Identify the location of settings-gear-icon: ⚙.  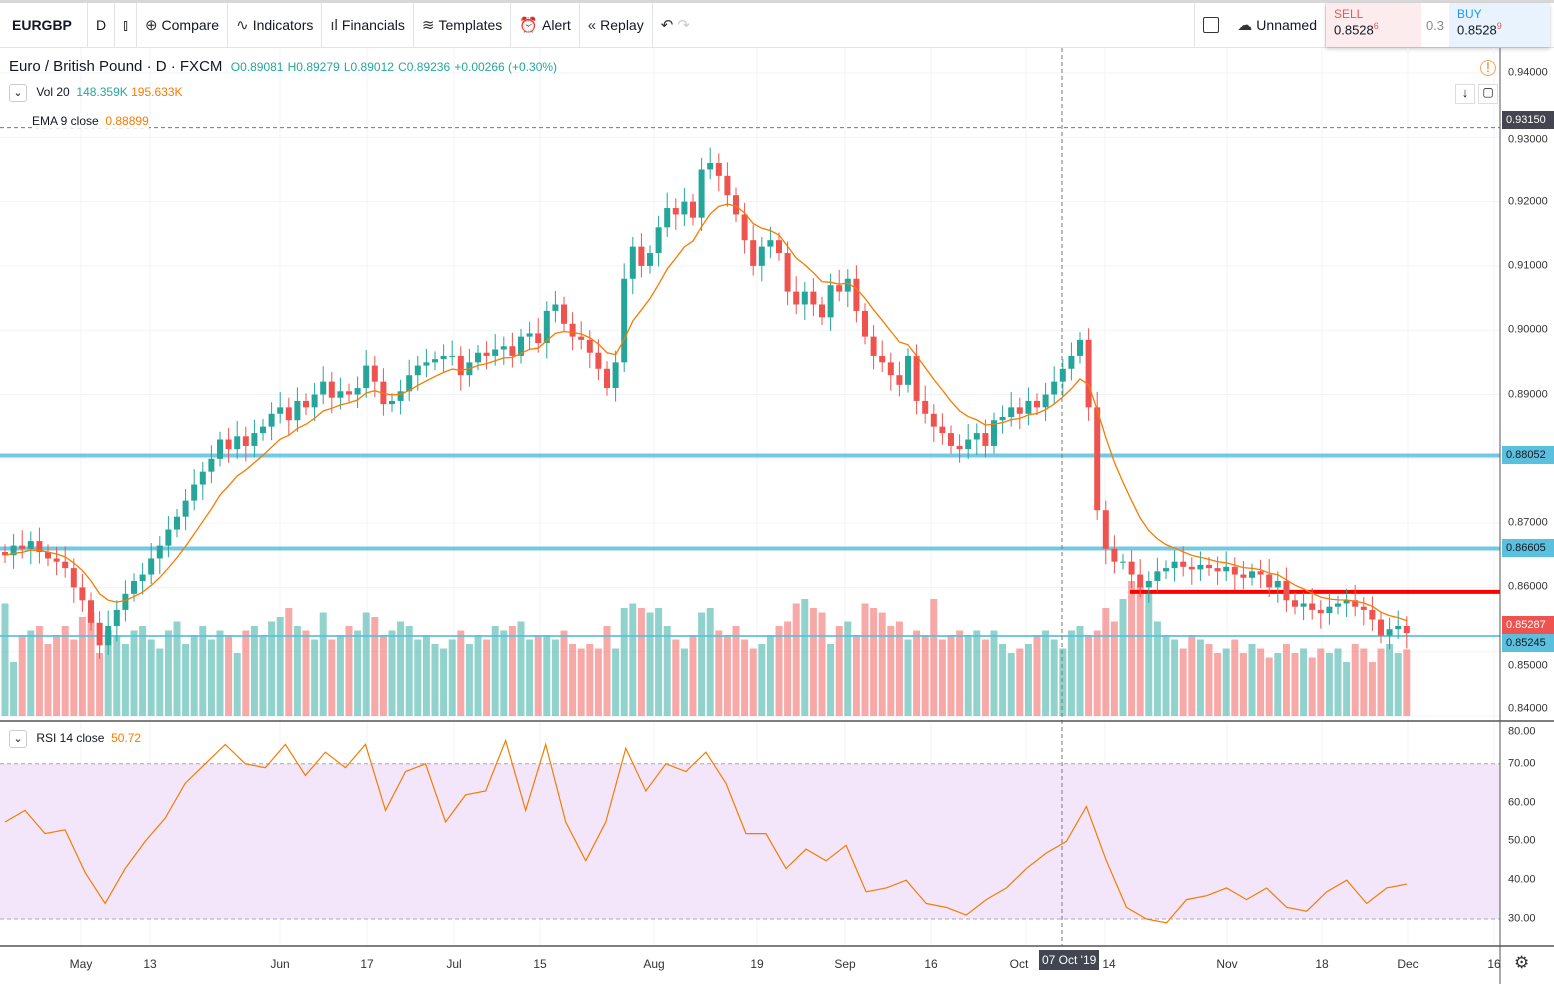
(1522, 962).